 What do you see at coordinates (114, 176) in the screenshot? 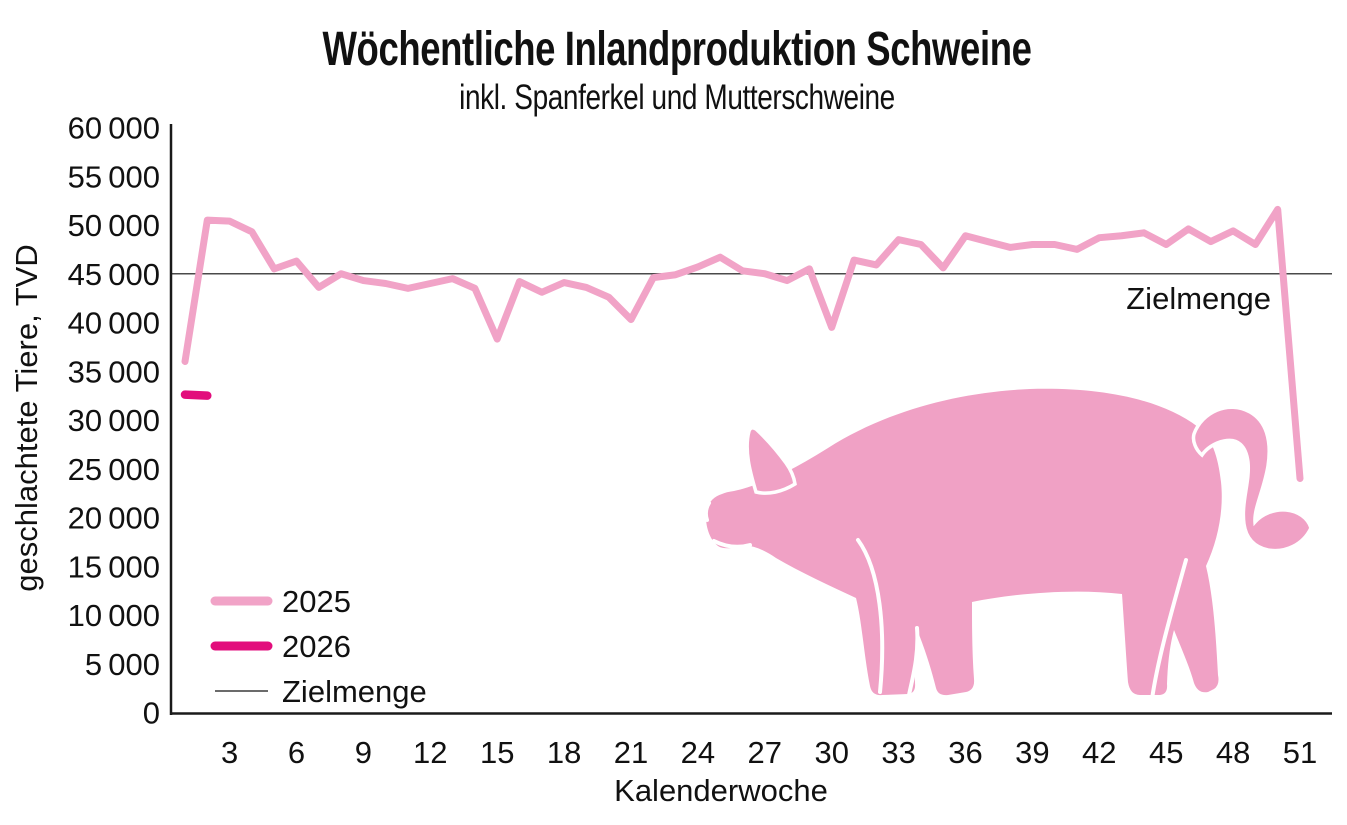
I see `y-tick-label: 55 000` at bounding box center [114, 176].